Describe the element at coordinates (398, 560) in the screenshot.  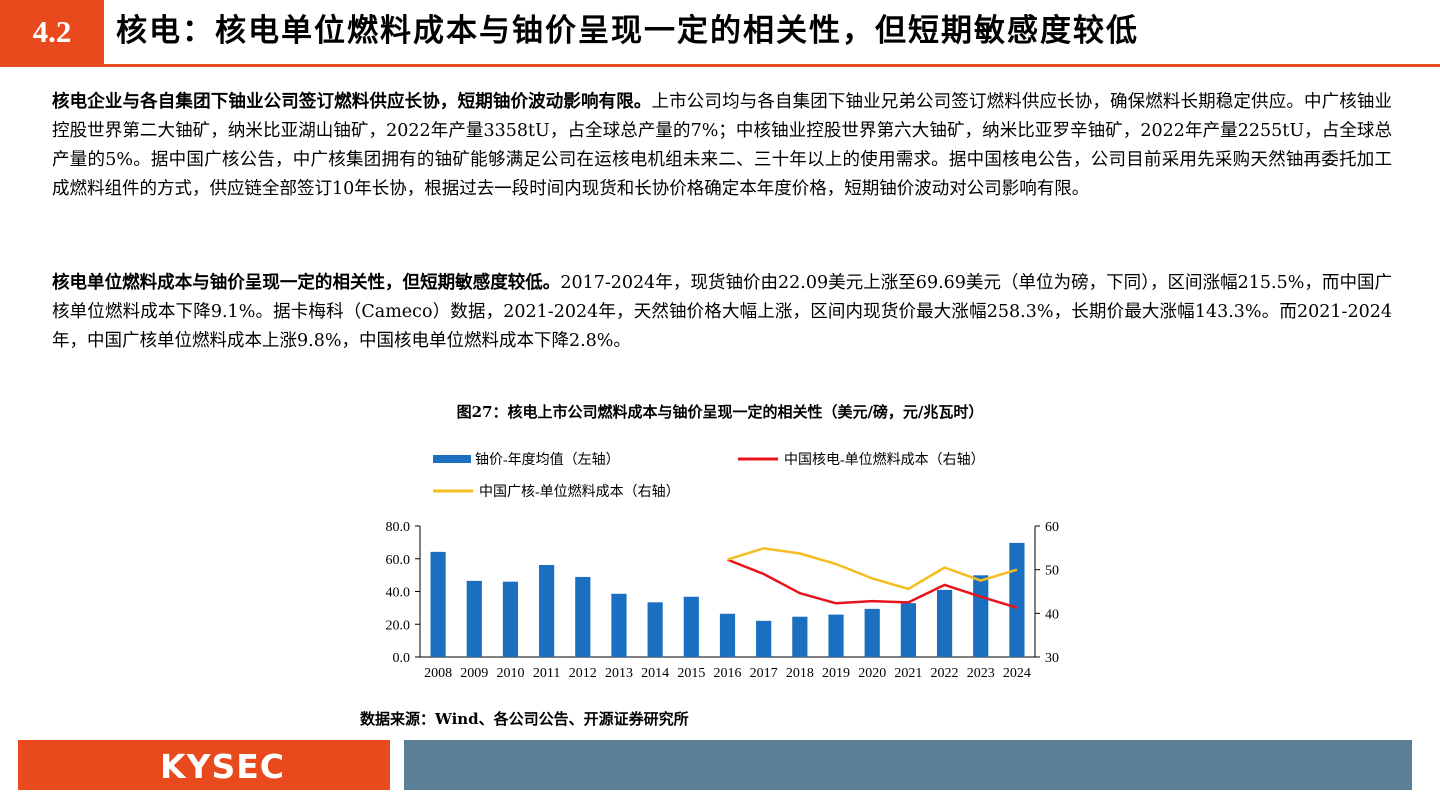
I see `left-axis-tick-label: 60.0` at that location.